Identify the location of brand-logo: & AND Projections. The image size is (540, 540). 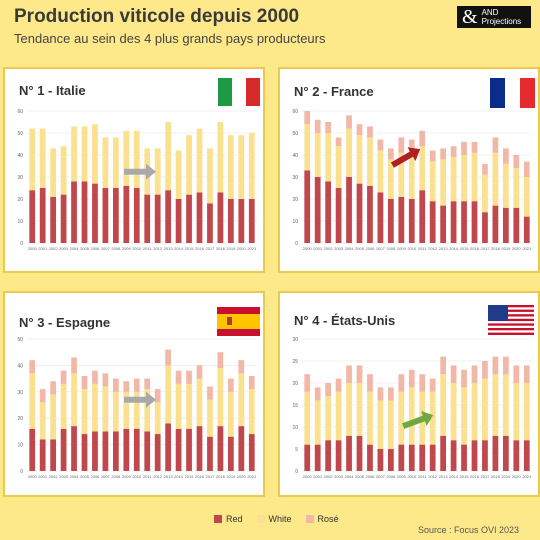
(494, 17).